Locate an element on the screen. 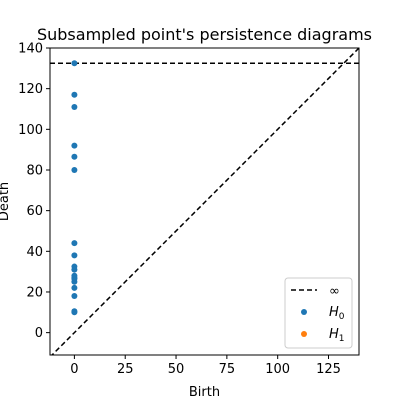 The image size is (400, 400). y-tick-label: 40 is located at coordinates (34, 252).